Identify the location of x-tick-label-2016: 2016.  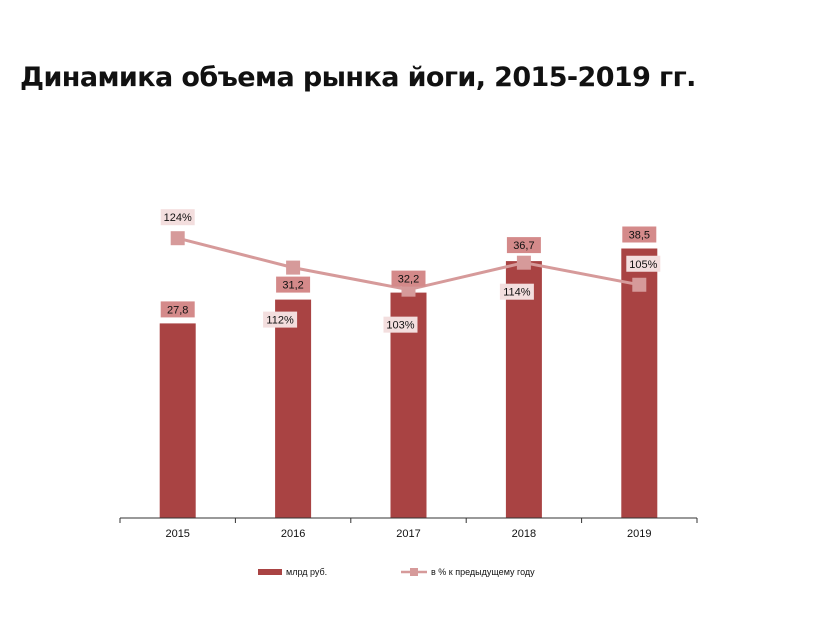
(293, 534).